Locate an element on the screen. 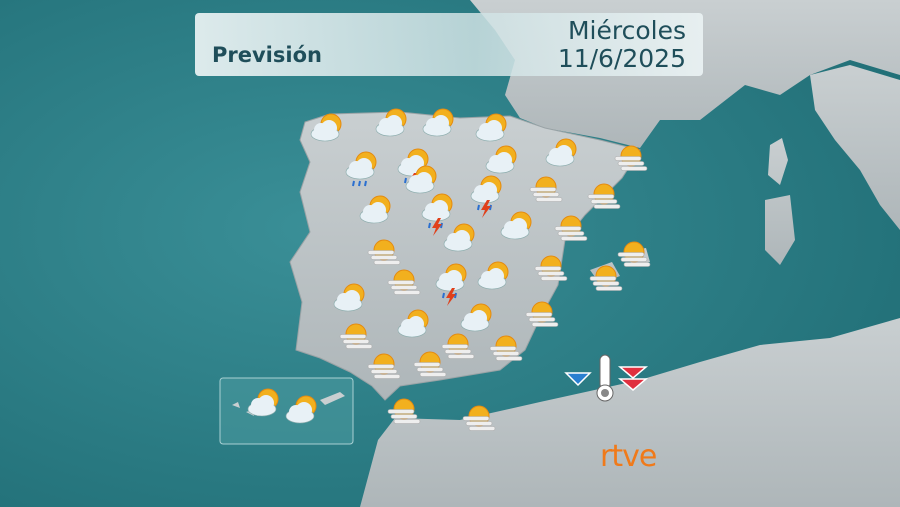 This screenshot has width=900, height=507. temperature-legend is located at coordinates (606, 378).